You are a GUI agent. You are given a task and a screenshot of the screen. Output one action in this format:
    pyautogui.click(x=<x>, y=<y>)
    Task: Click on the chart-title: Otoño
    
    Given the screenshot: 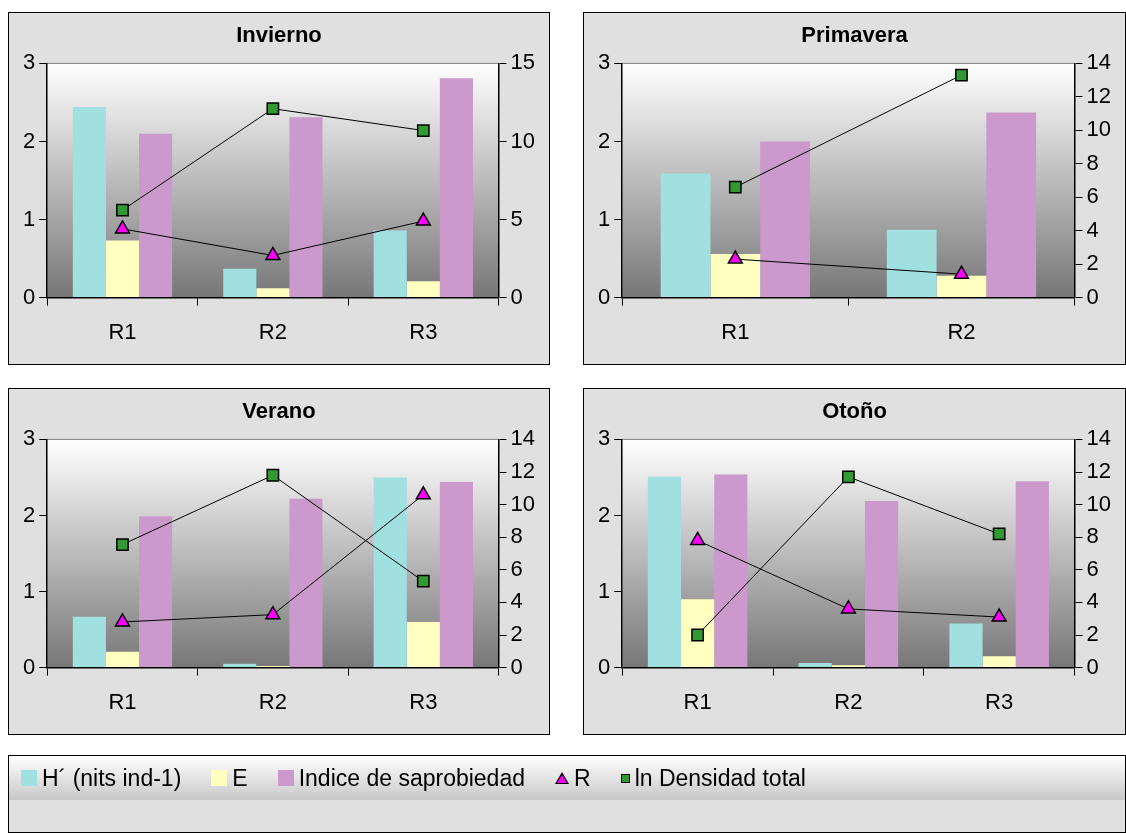 What is the action you would take?
    pyautogui.click(x=854, y=411)
    